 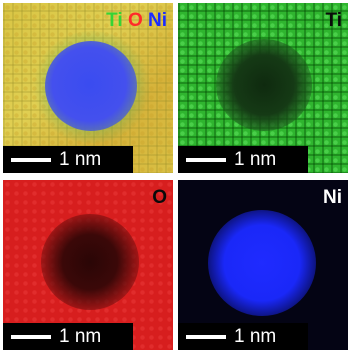 I want to click on composite-legend: Ti O Ni, so click(x=136, y=21).